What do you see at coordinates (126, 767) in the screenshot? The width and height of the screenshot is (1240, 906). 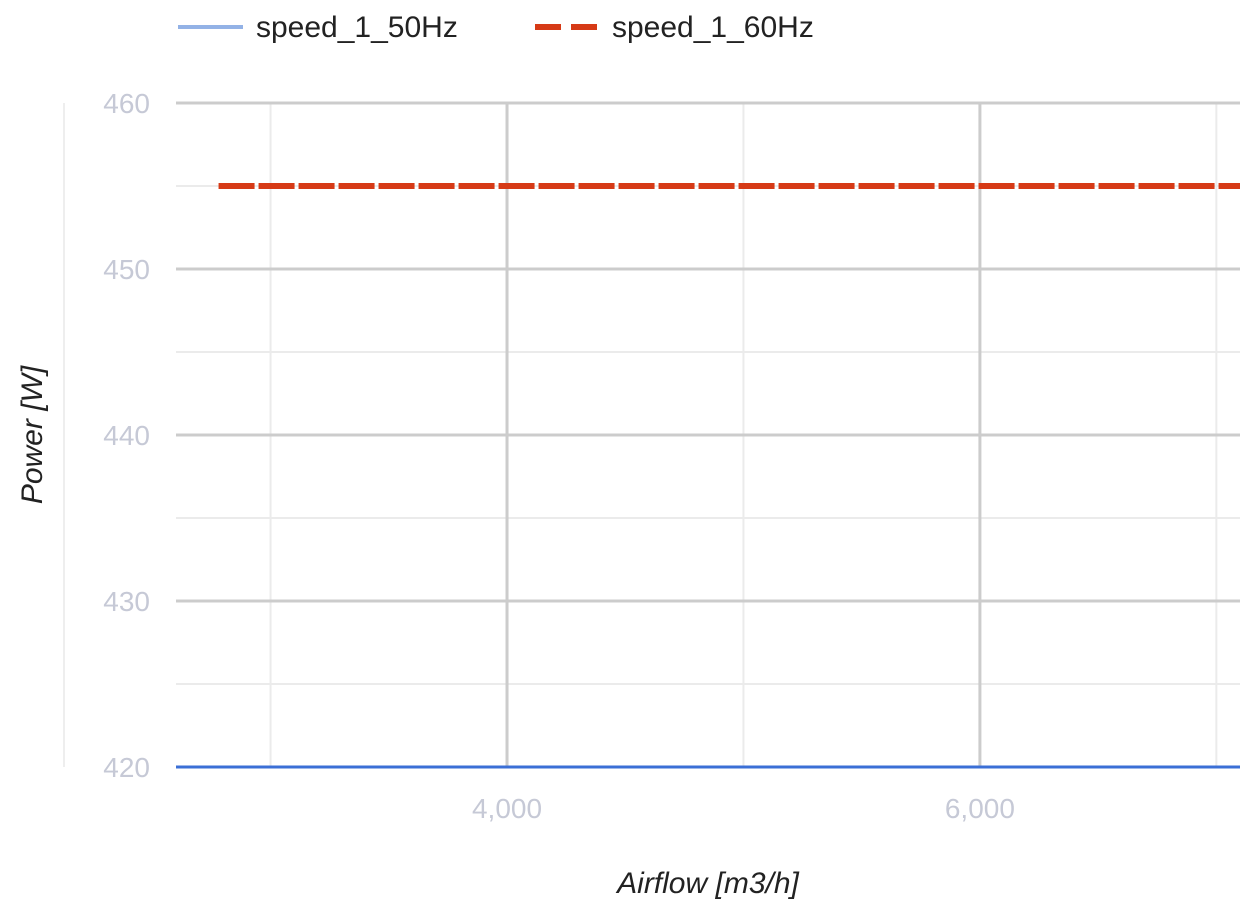 I see `y-tick-label: 420` at bounding box center [126, 767].